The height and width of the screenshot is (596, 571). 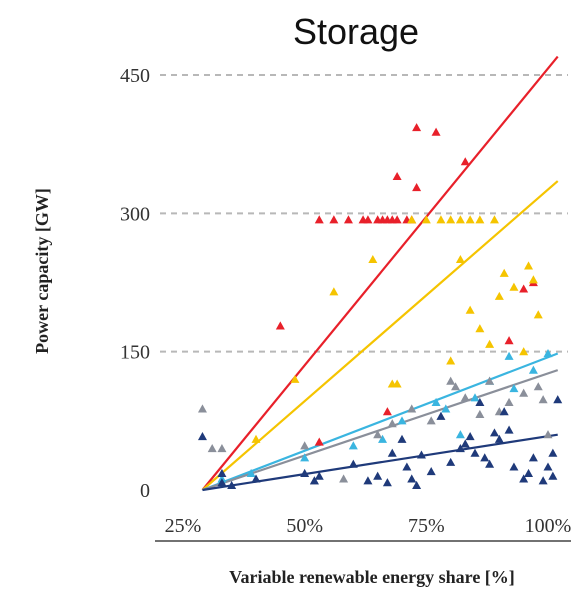 I want to click on x-tick-label: 50%, so click(x=304, y=526).